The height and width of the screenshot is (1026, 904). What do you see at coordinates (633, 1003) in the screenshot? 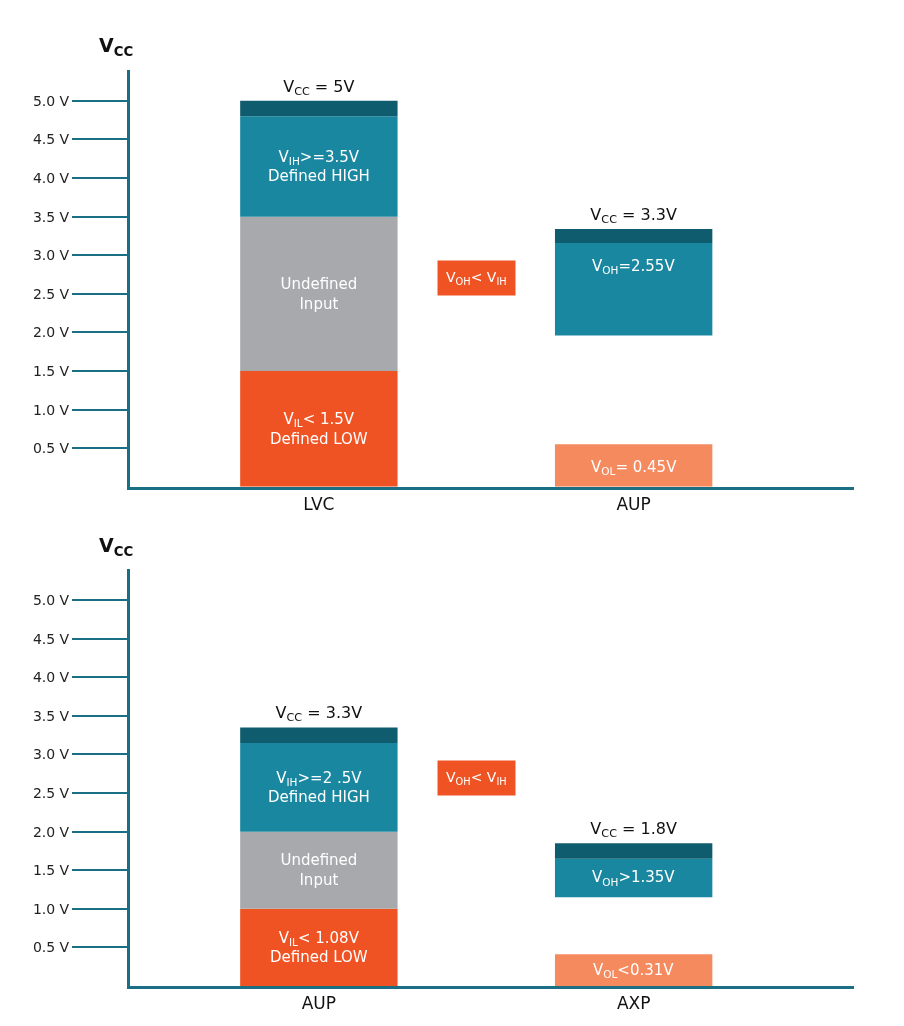
I see `x-tick-label: AXP` at bounding box center [633, 1003].